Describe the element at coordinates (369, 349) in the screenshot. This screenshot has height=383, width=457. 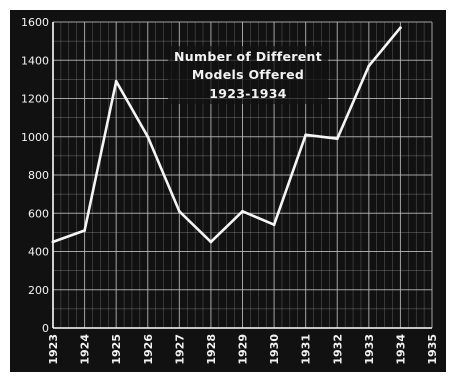
I see `x-tick-label: 1933` at that location.